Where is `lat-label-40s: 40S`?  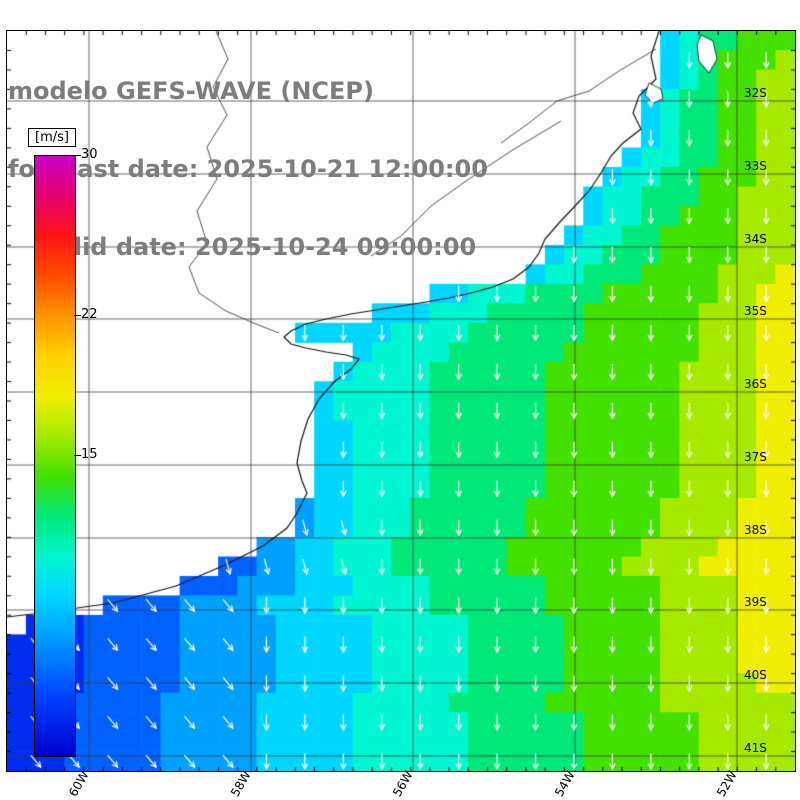
lat-label-40s: 40S is located at coordinates (755, 675).